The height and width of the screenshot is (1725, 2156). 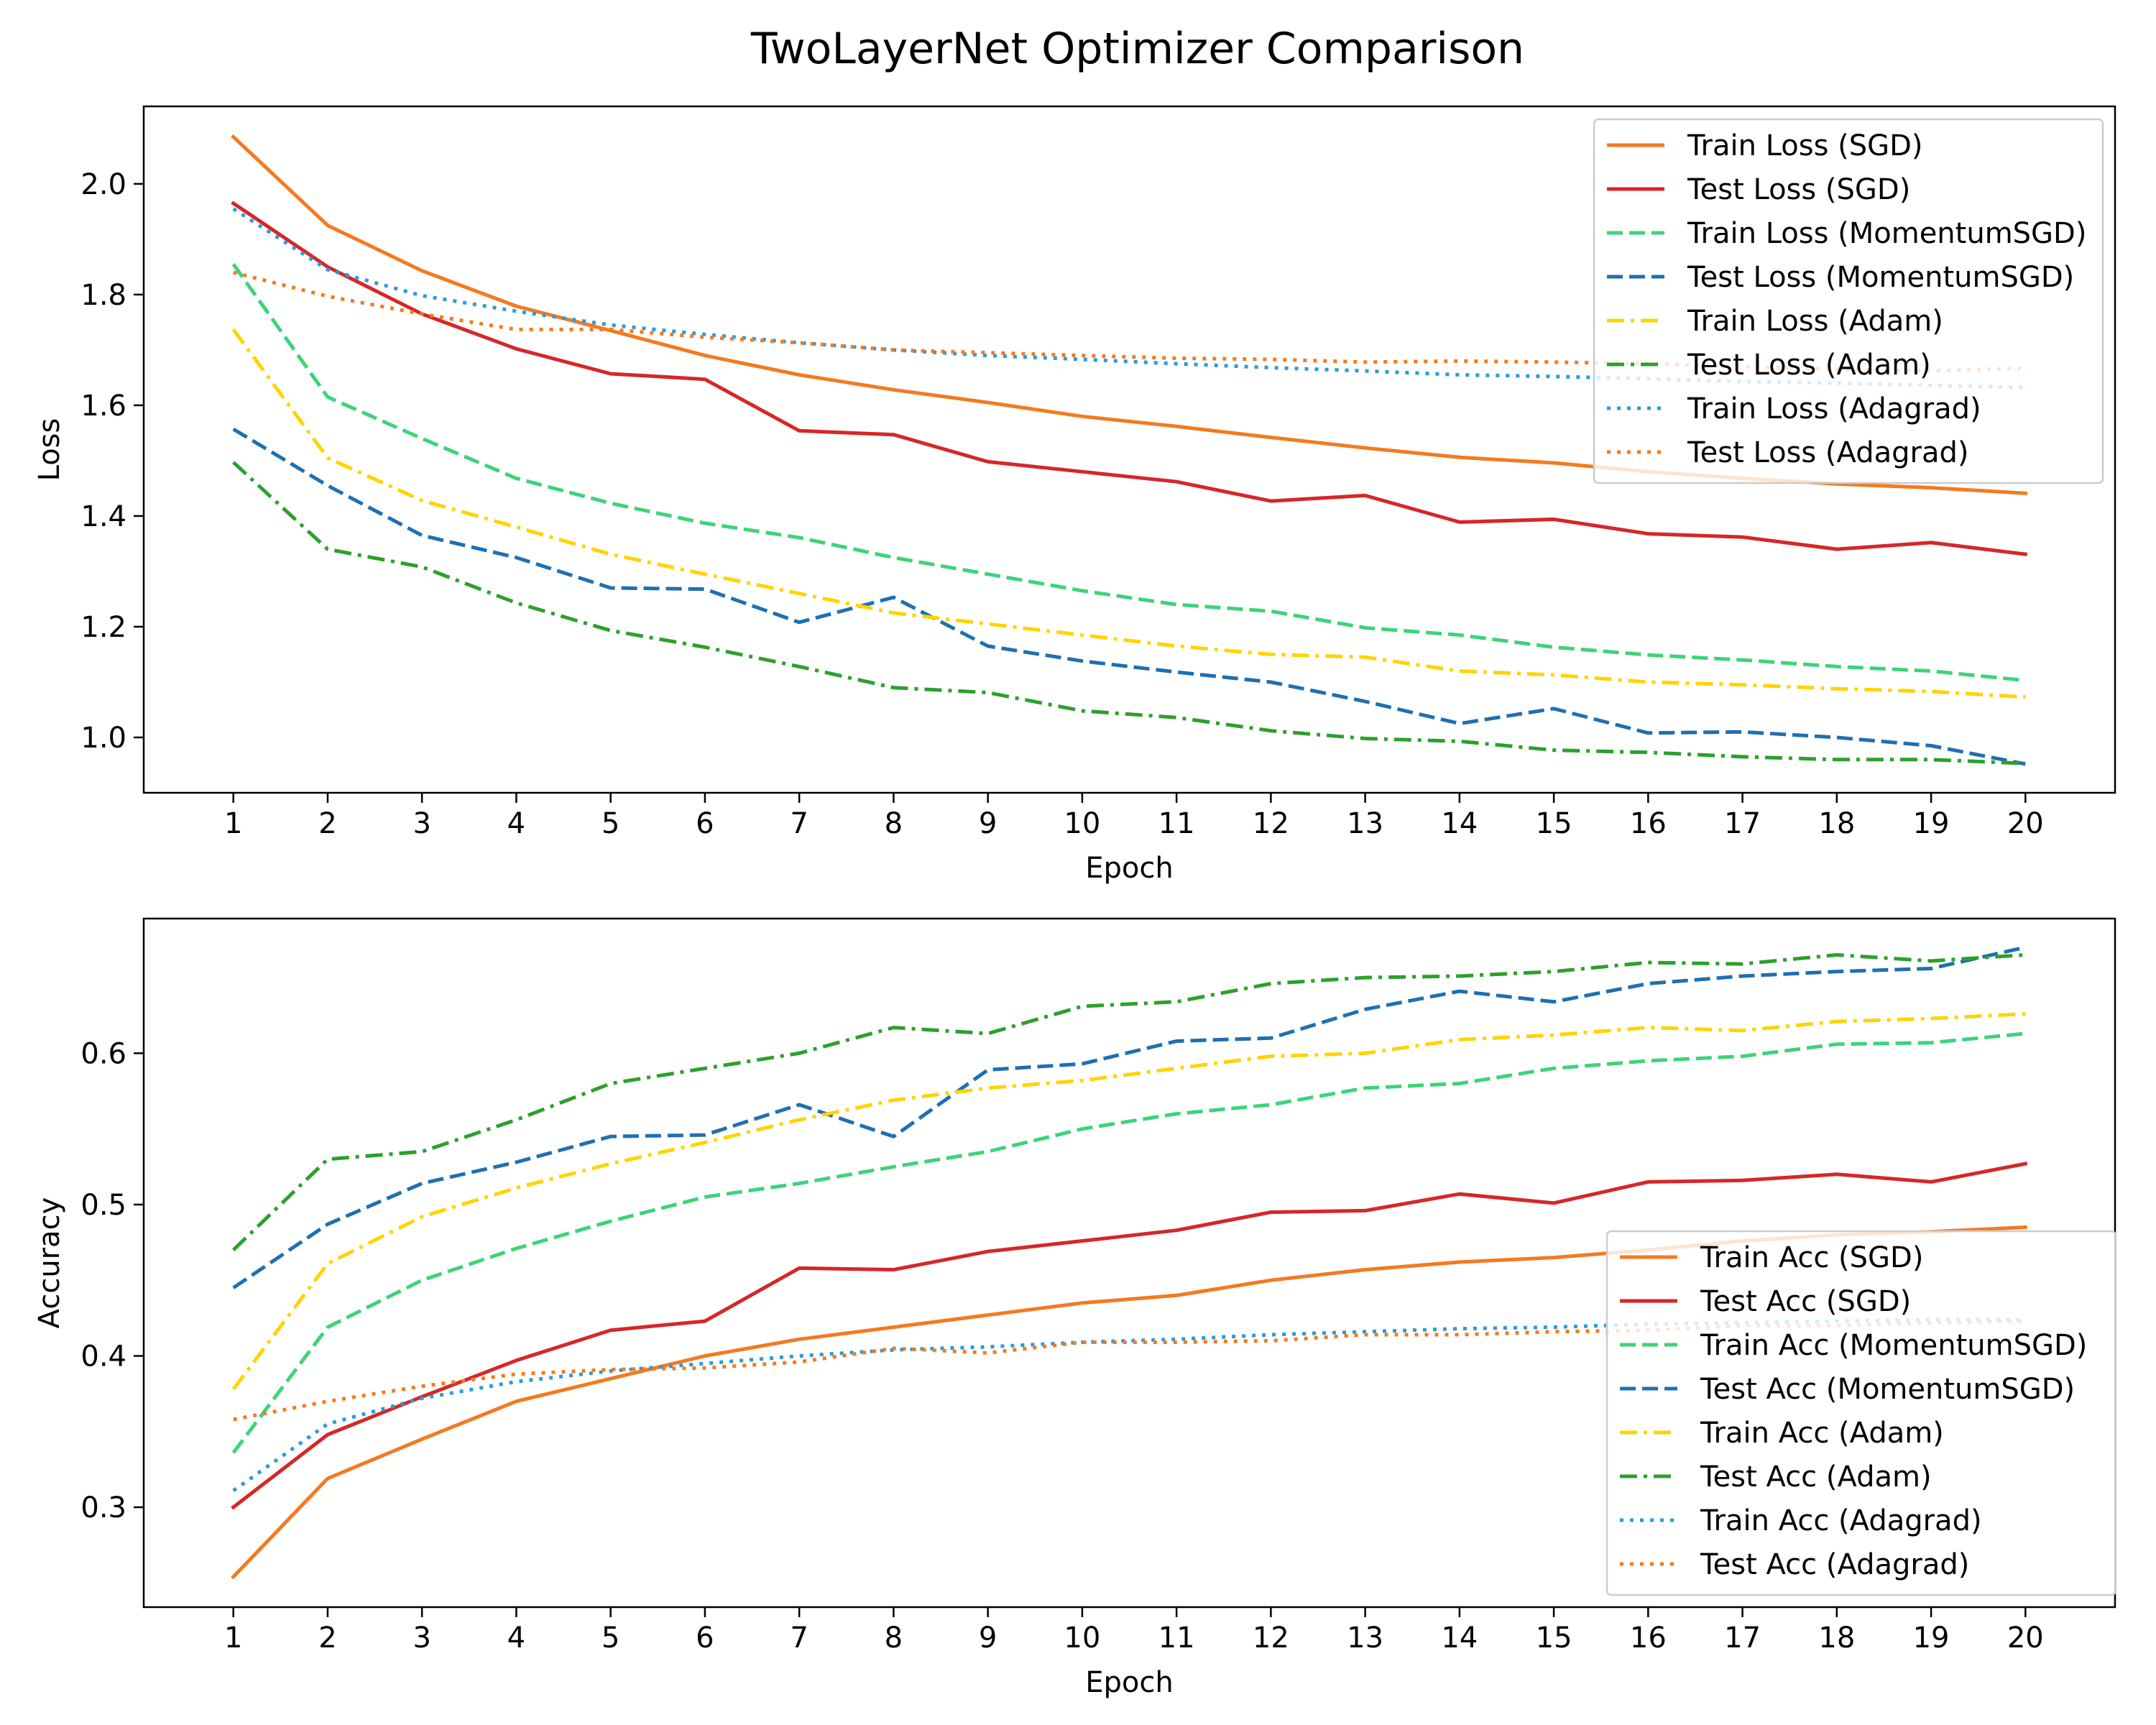 What do you see at coordinates (1805, 1301) in the screenshot?
I see `accuracy-legend-label: Test Acc (SGD)` at bounding box center [1805, 1301].